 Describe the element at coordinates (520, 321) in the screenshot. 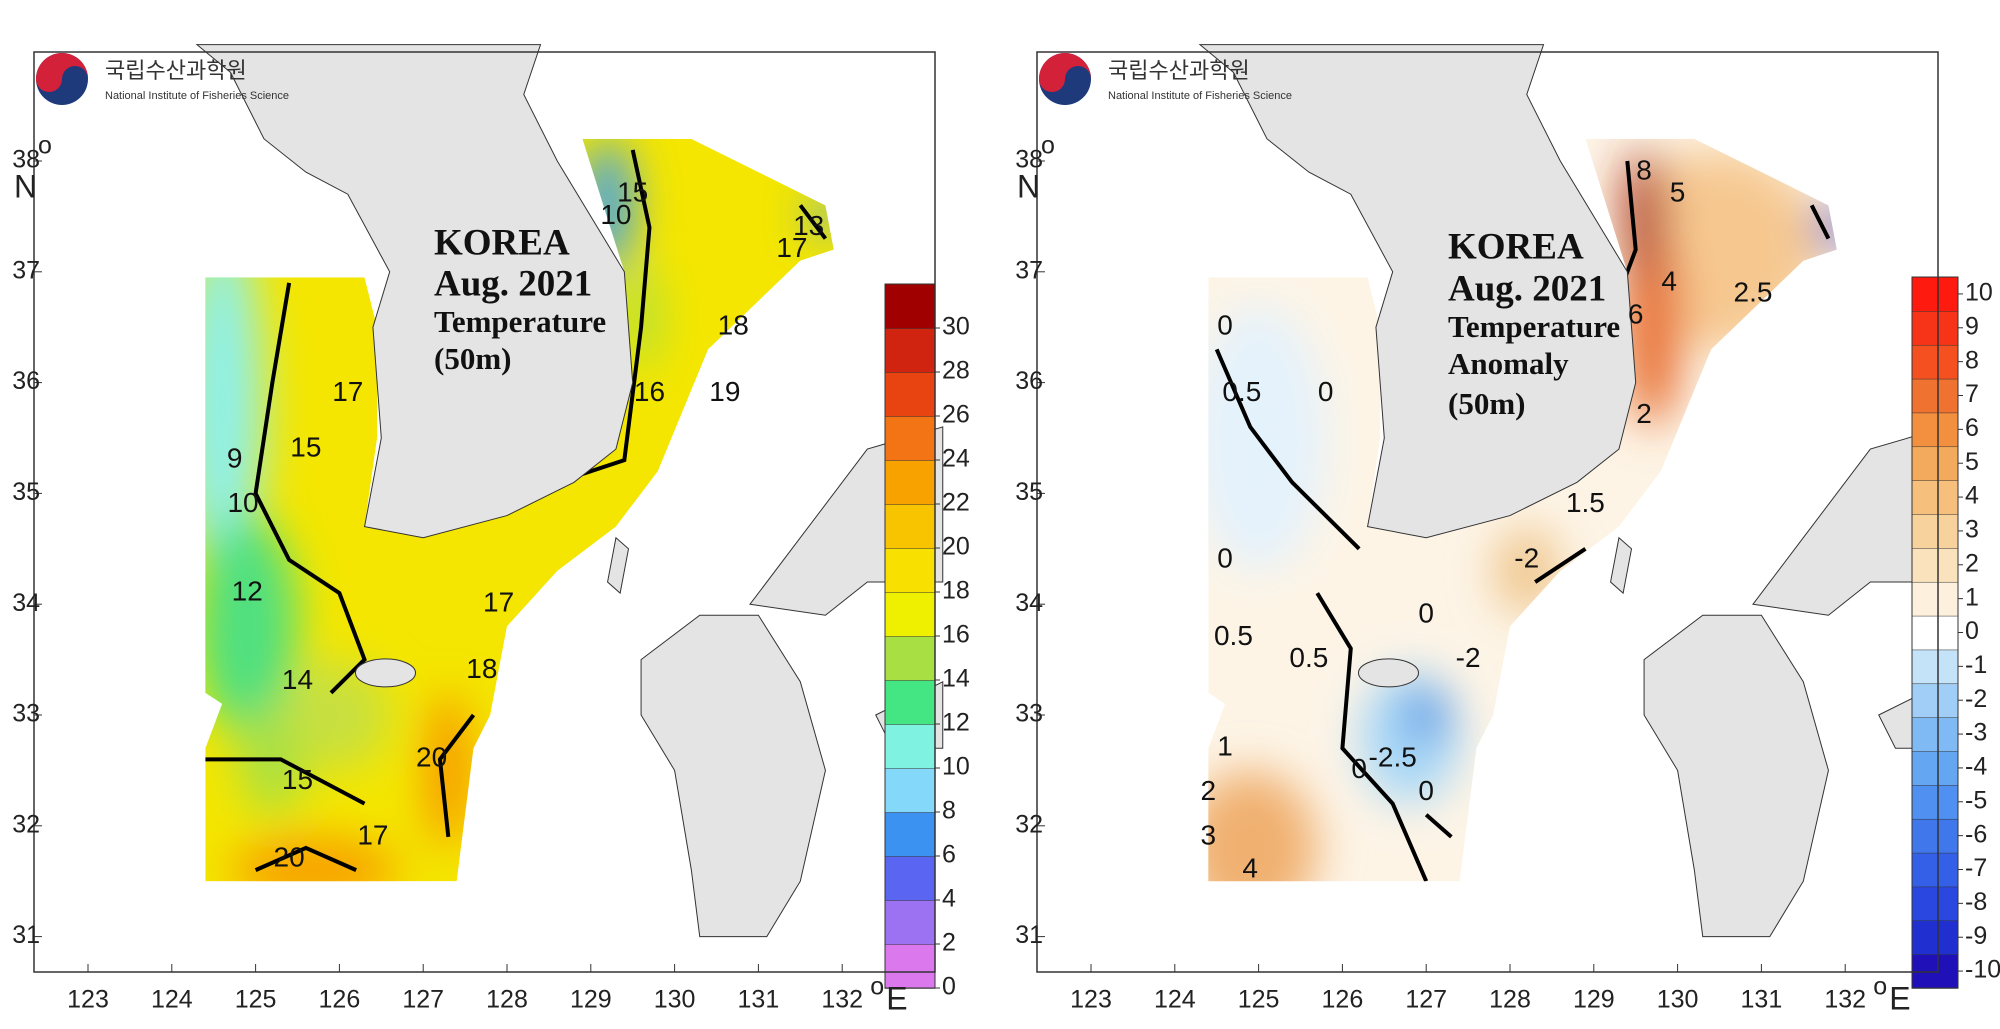

I see `map-title: Temperature` at that location.